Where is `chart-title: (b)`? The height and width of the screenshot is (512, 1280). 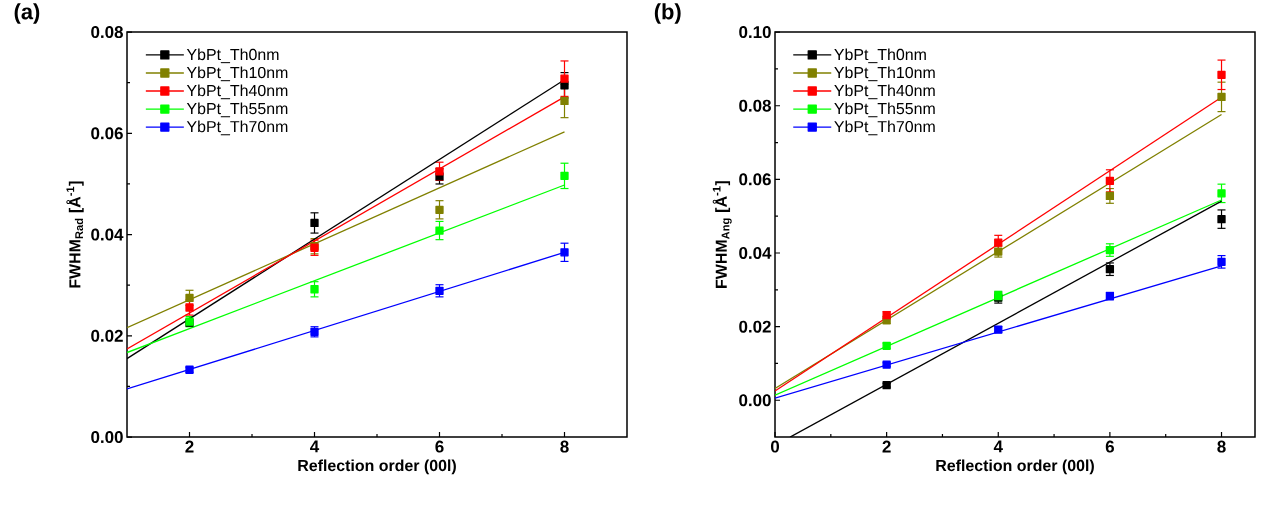 chart-title: (b) is located at coordinates (667, 13).